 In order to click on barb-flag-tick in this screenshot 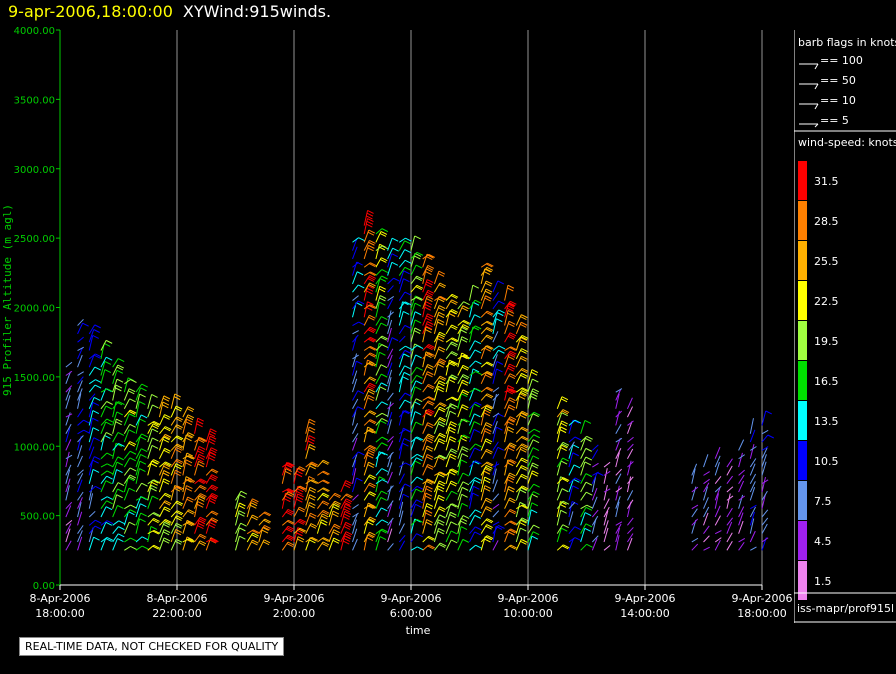, I will do `click(816, 106)`.